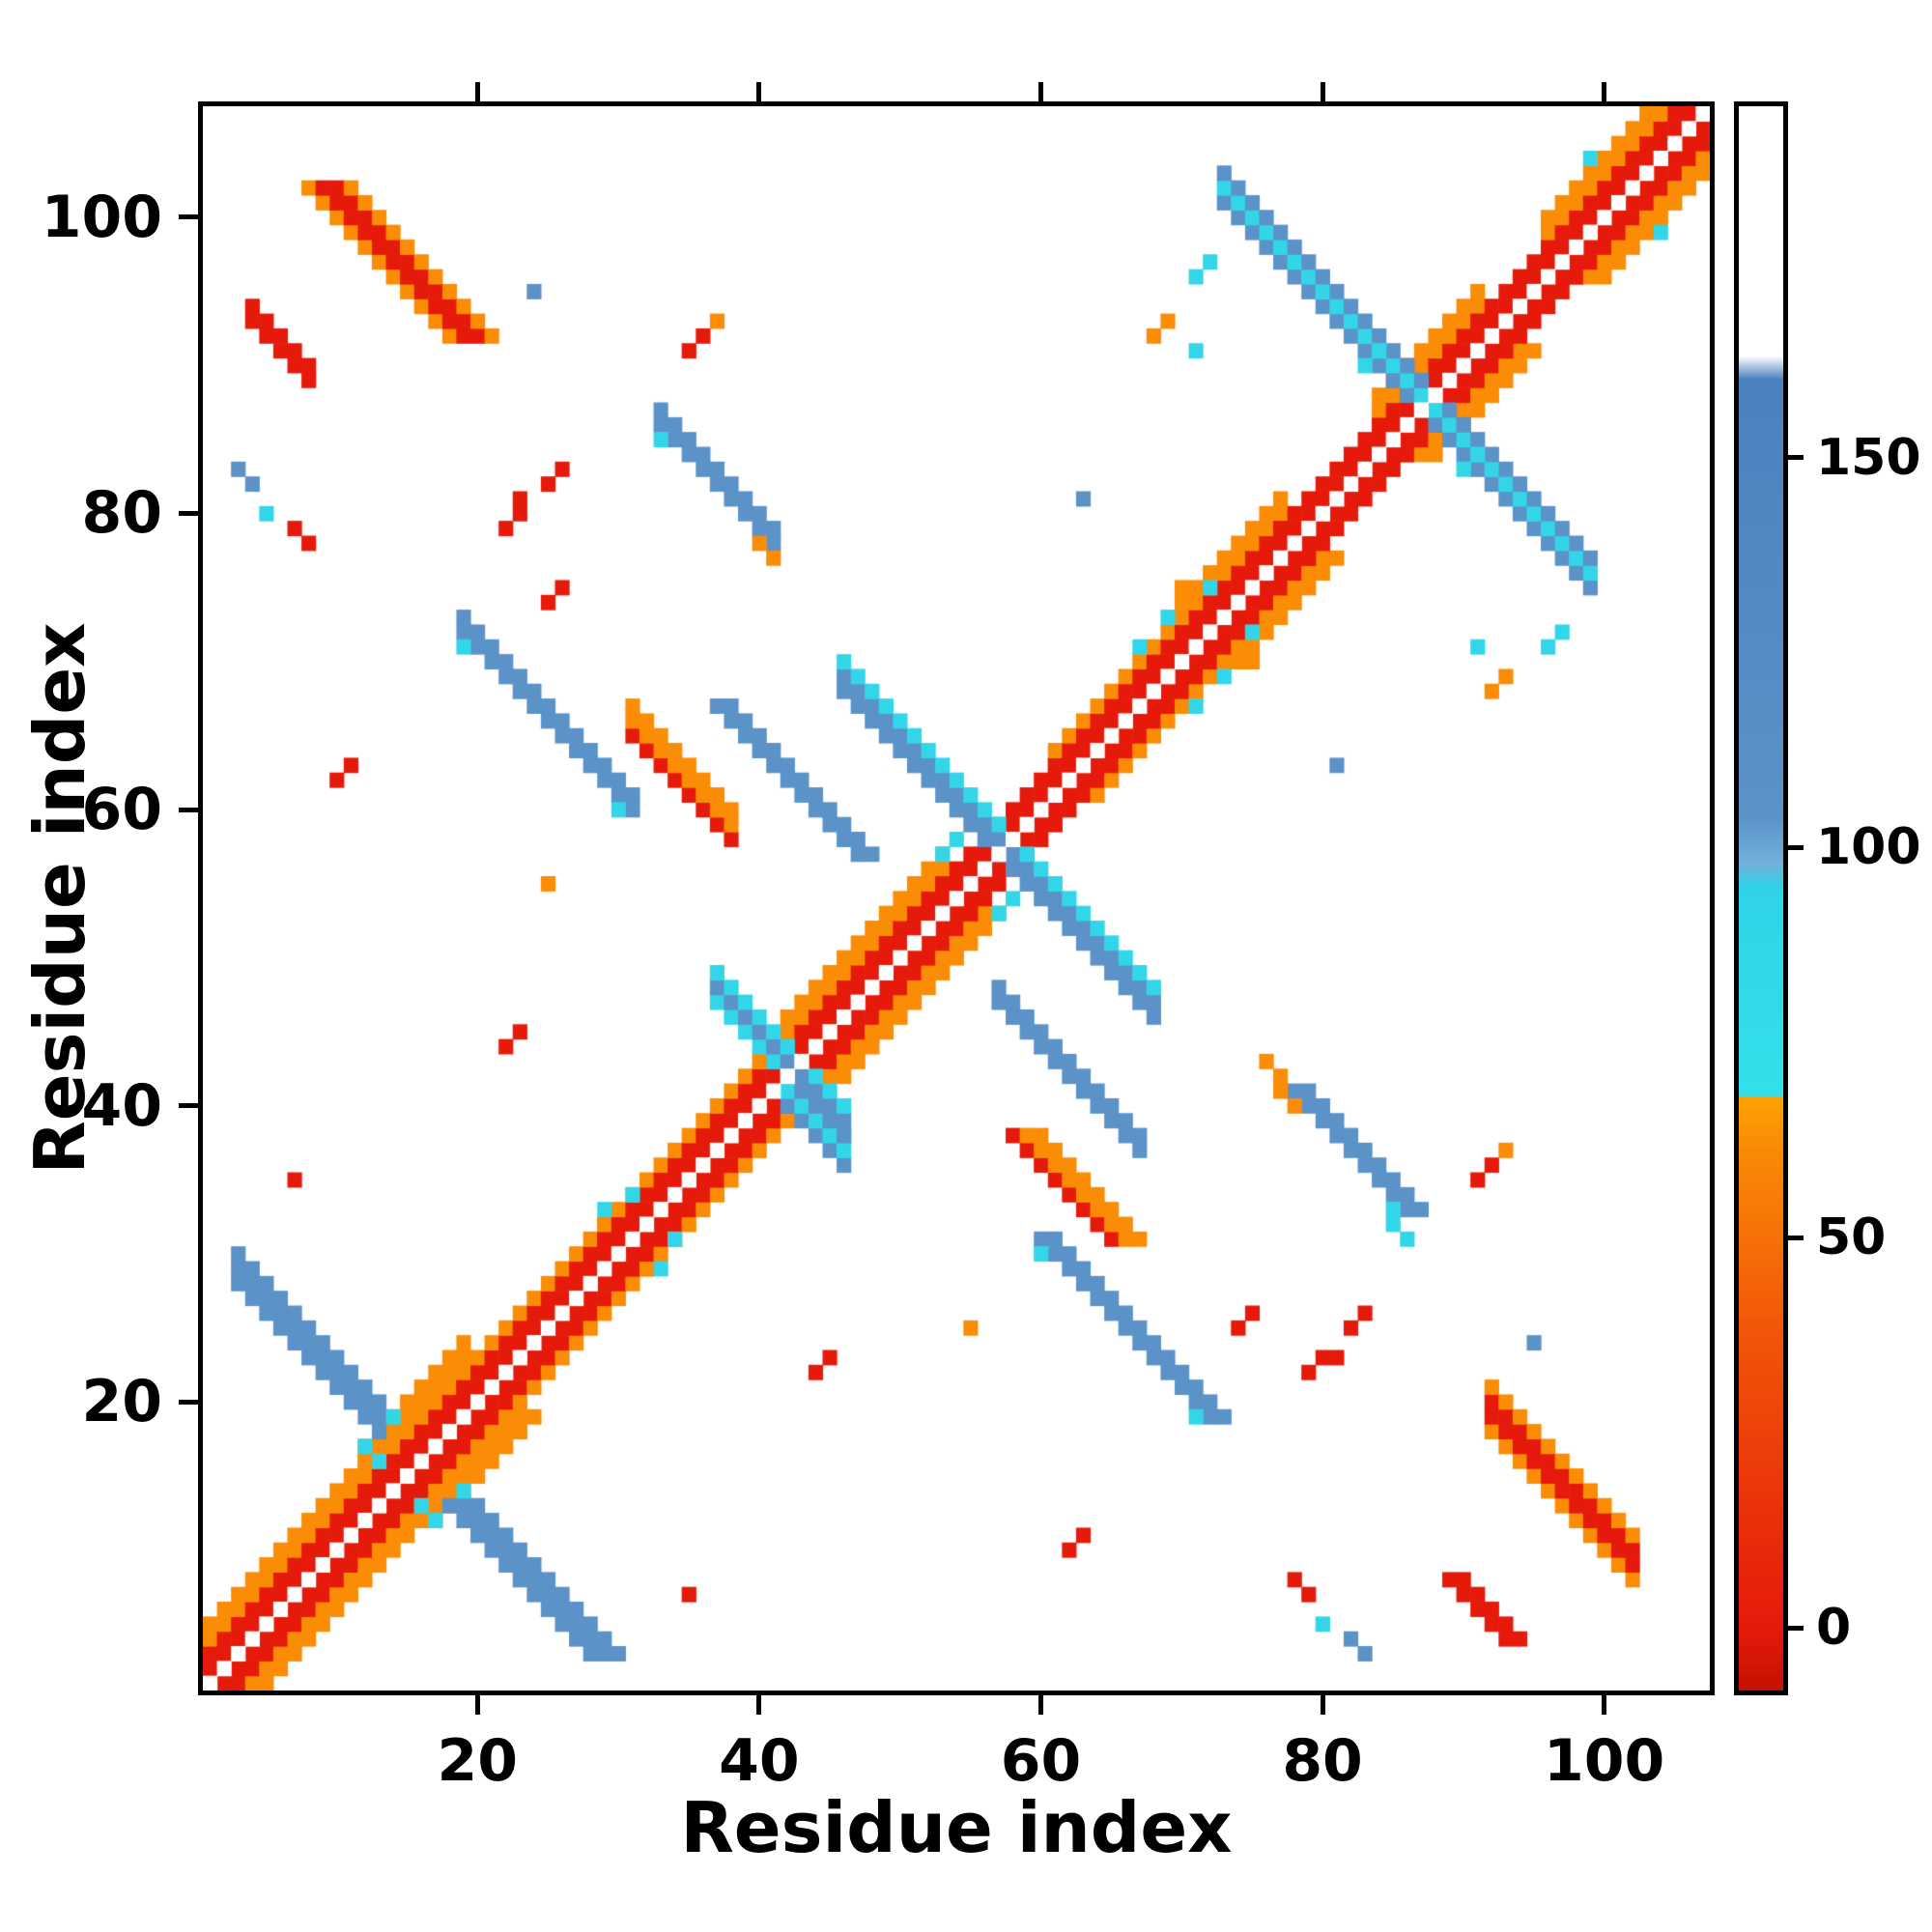 The image size is (1932, 1932). Describe the element at coordinates (1604, 1761) in the screenshot. I see `x-tick-label: 100` at that location.